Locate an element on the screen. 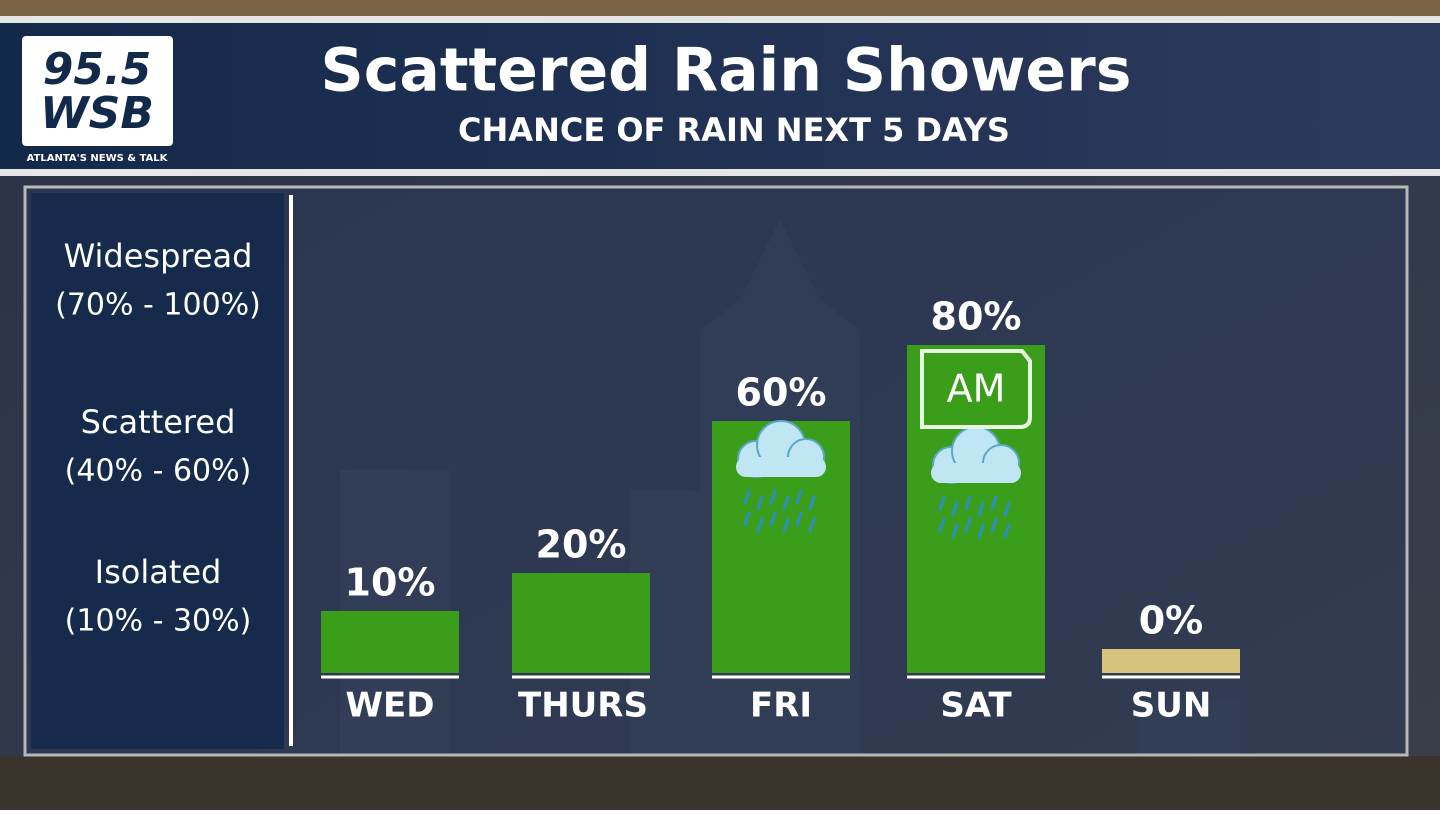 The width and height of the screenshot is (1440, 814). top-strip is located at coordinates (720, 8).